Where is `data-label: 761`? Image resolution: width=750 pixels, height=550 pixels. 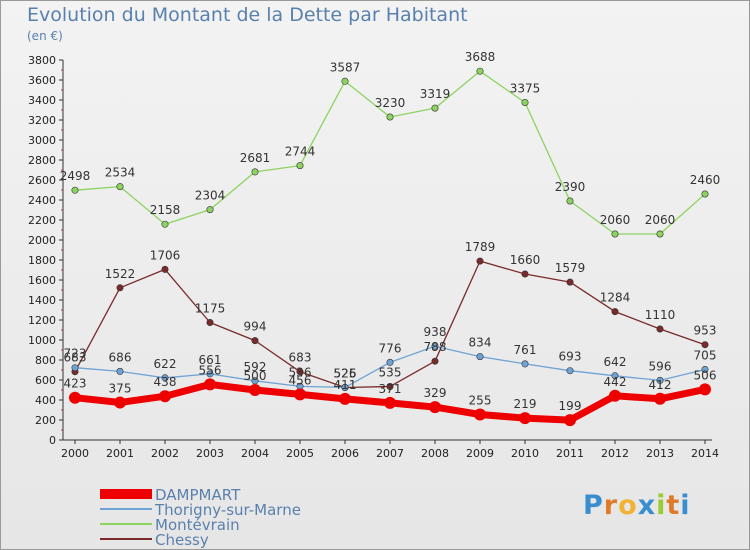
data-label: 761 is located at coordinates (525, 350).